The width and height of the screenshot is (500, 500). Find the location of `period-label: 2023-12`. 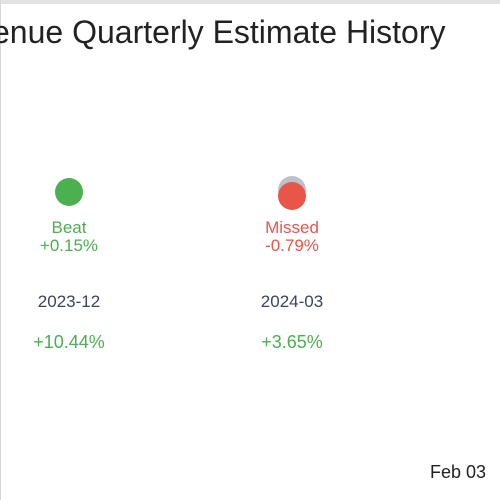

period-label: 2023-12 is located at coordinates (69, 301).